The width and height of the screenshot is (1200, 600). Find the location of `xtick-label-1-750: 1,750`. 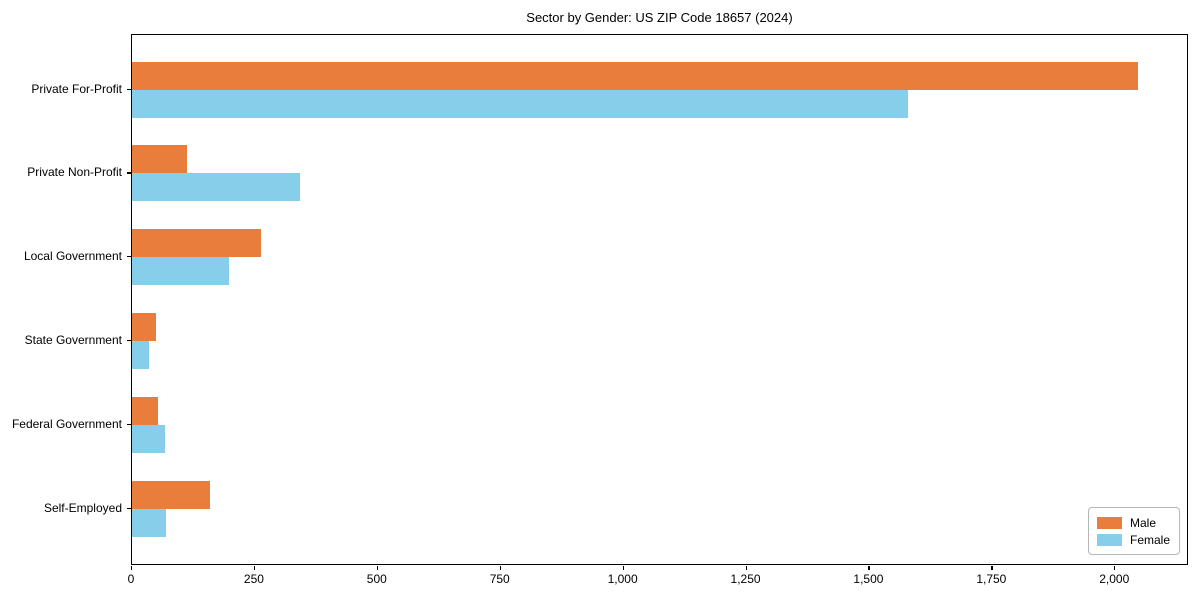

xtick-label-1-750: 1,750 is located at coordinates (991, 579).